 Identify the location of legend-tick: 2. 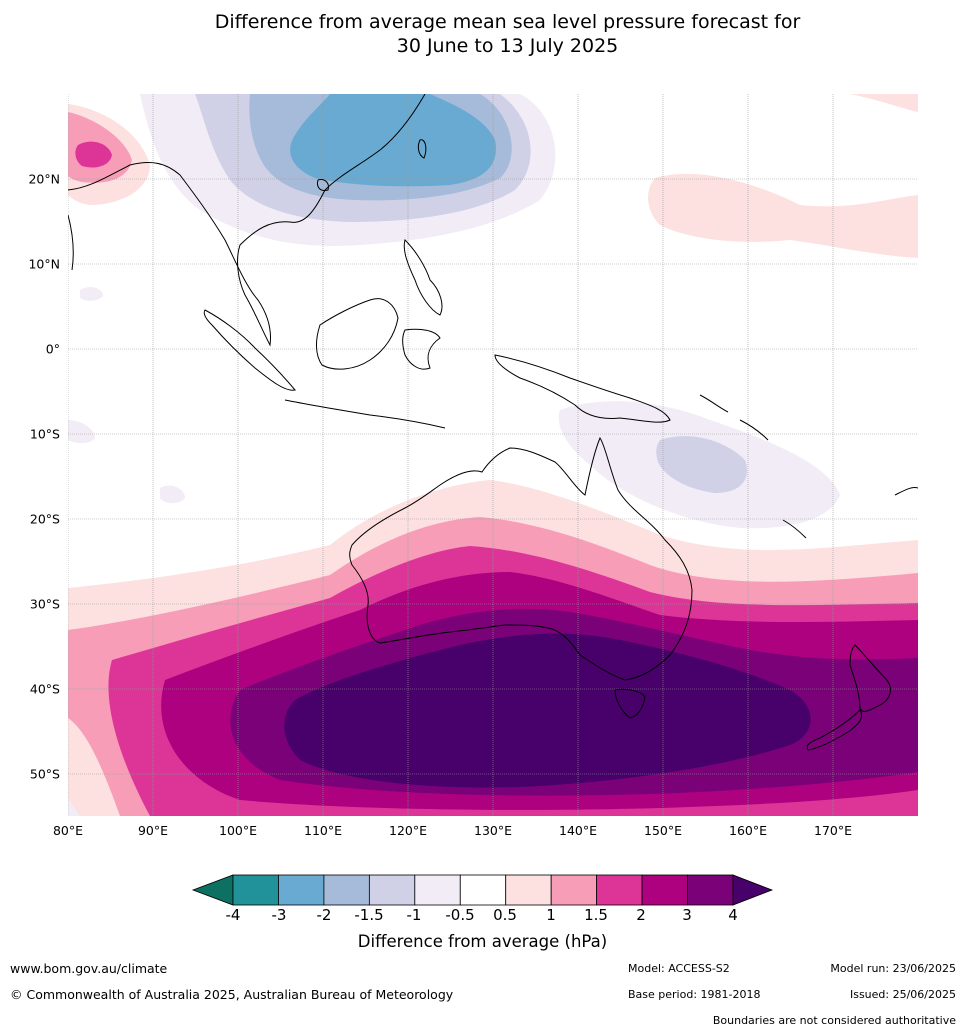
(641, 915).